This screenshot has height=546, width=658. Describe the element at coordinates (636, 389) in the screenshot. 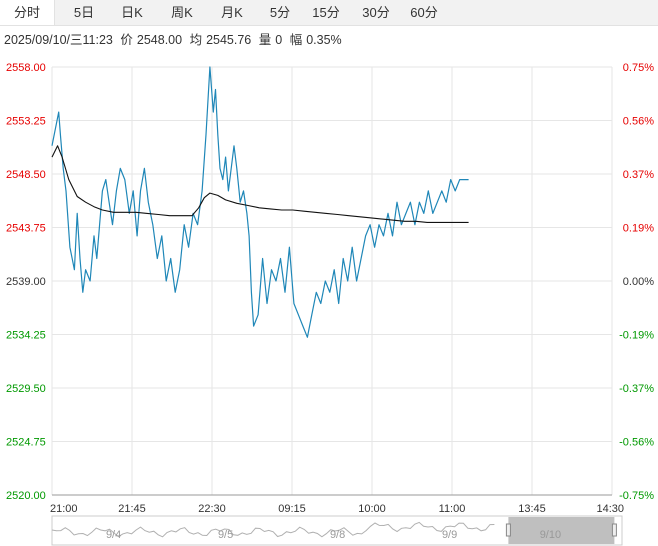

I see `y-tick-label-right: -0.37%` at that location.